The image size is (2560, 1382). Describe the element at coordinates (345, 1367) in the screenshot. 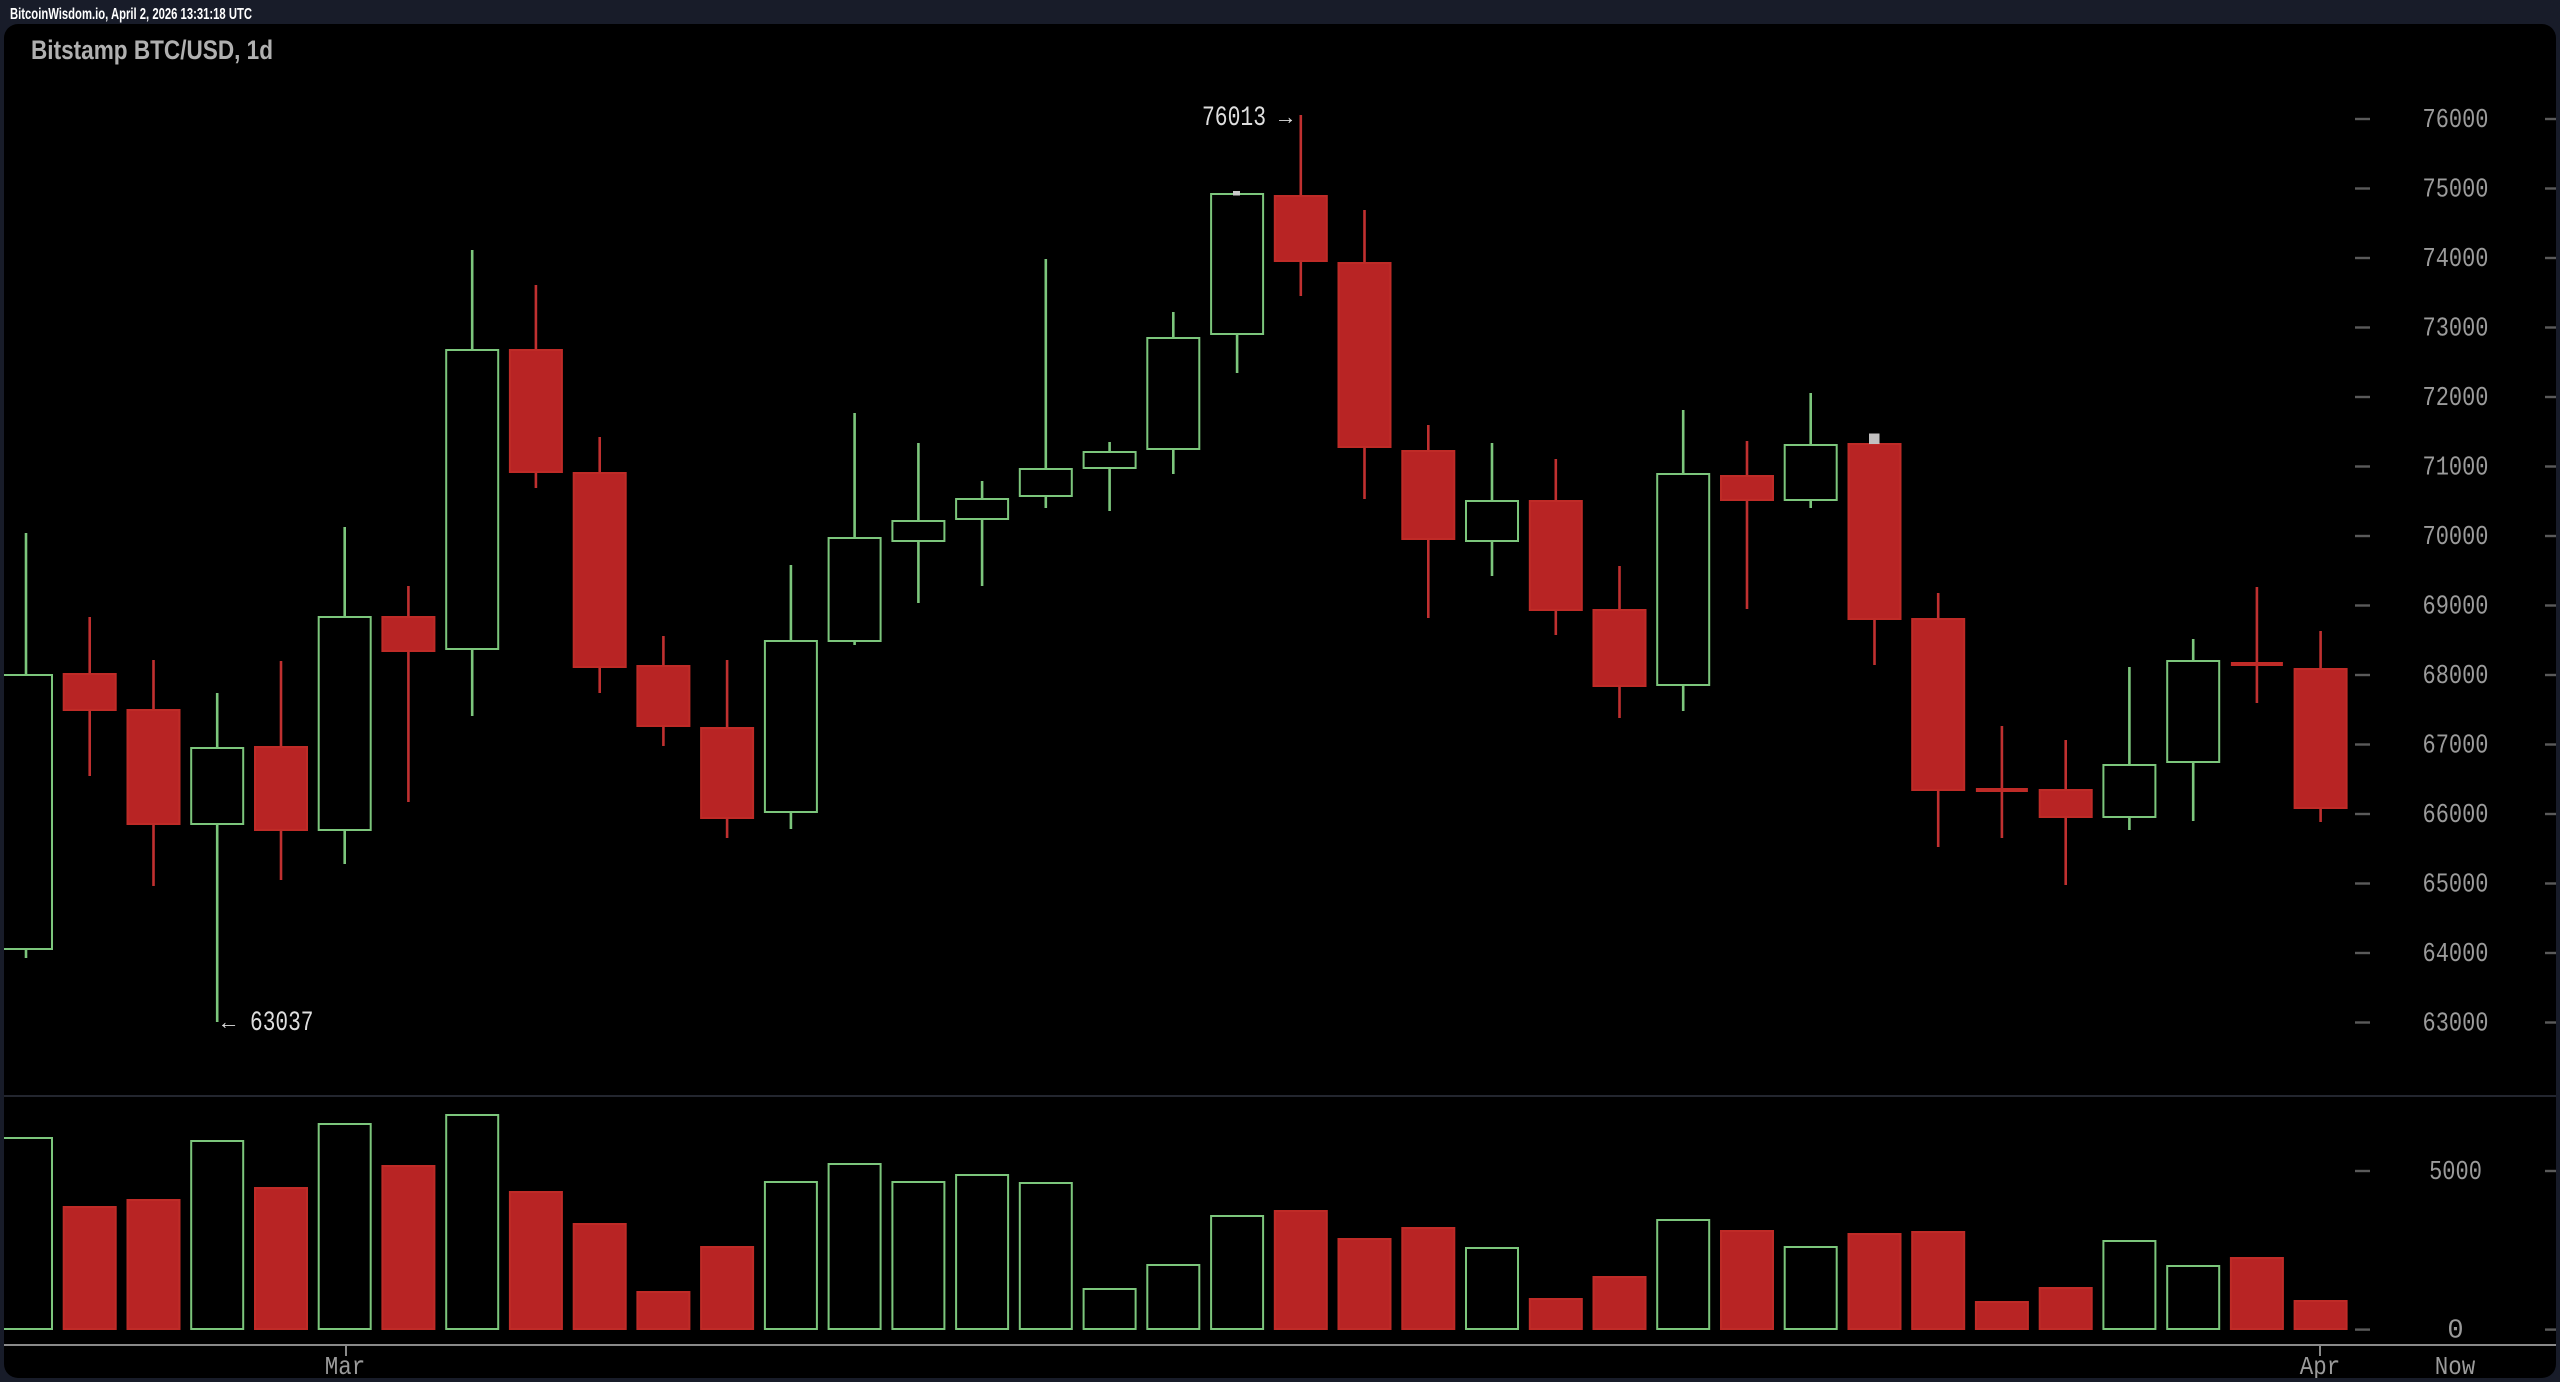

I see `svg-text: Mar` at that location.